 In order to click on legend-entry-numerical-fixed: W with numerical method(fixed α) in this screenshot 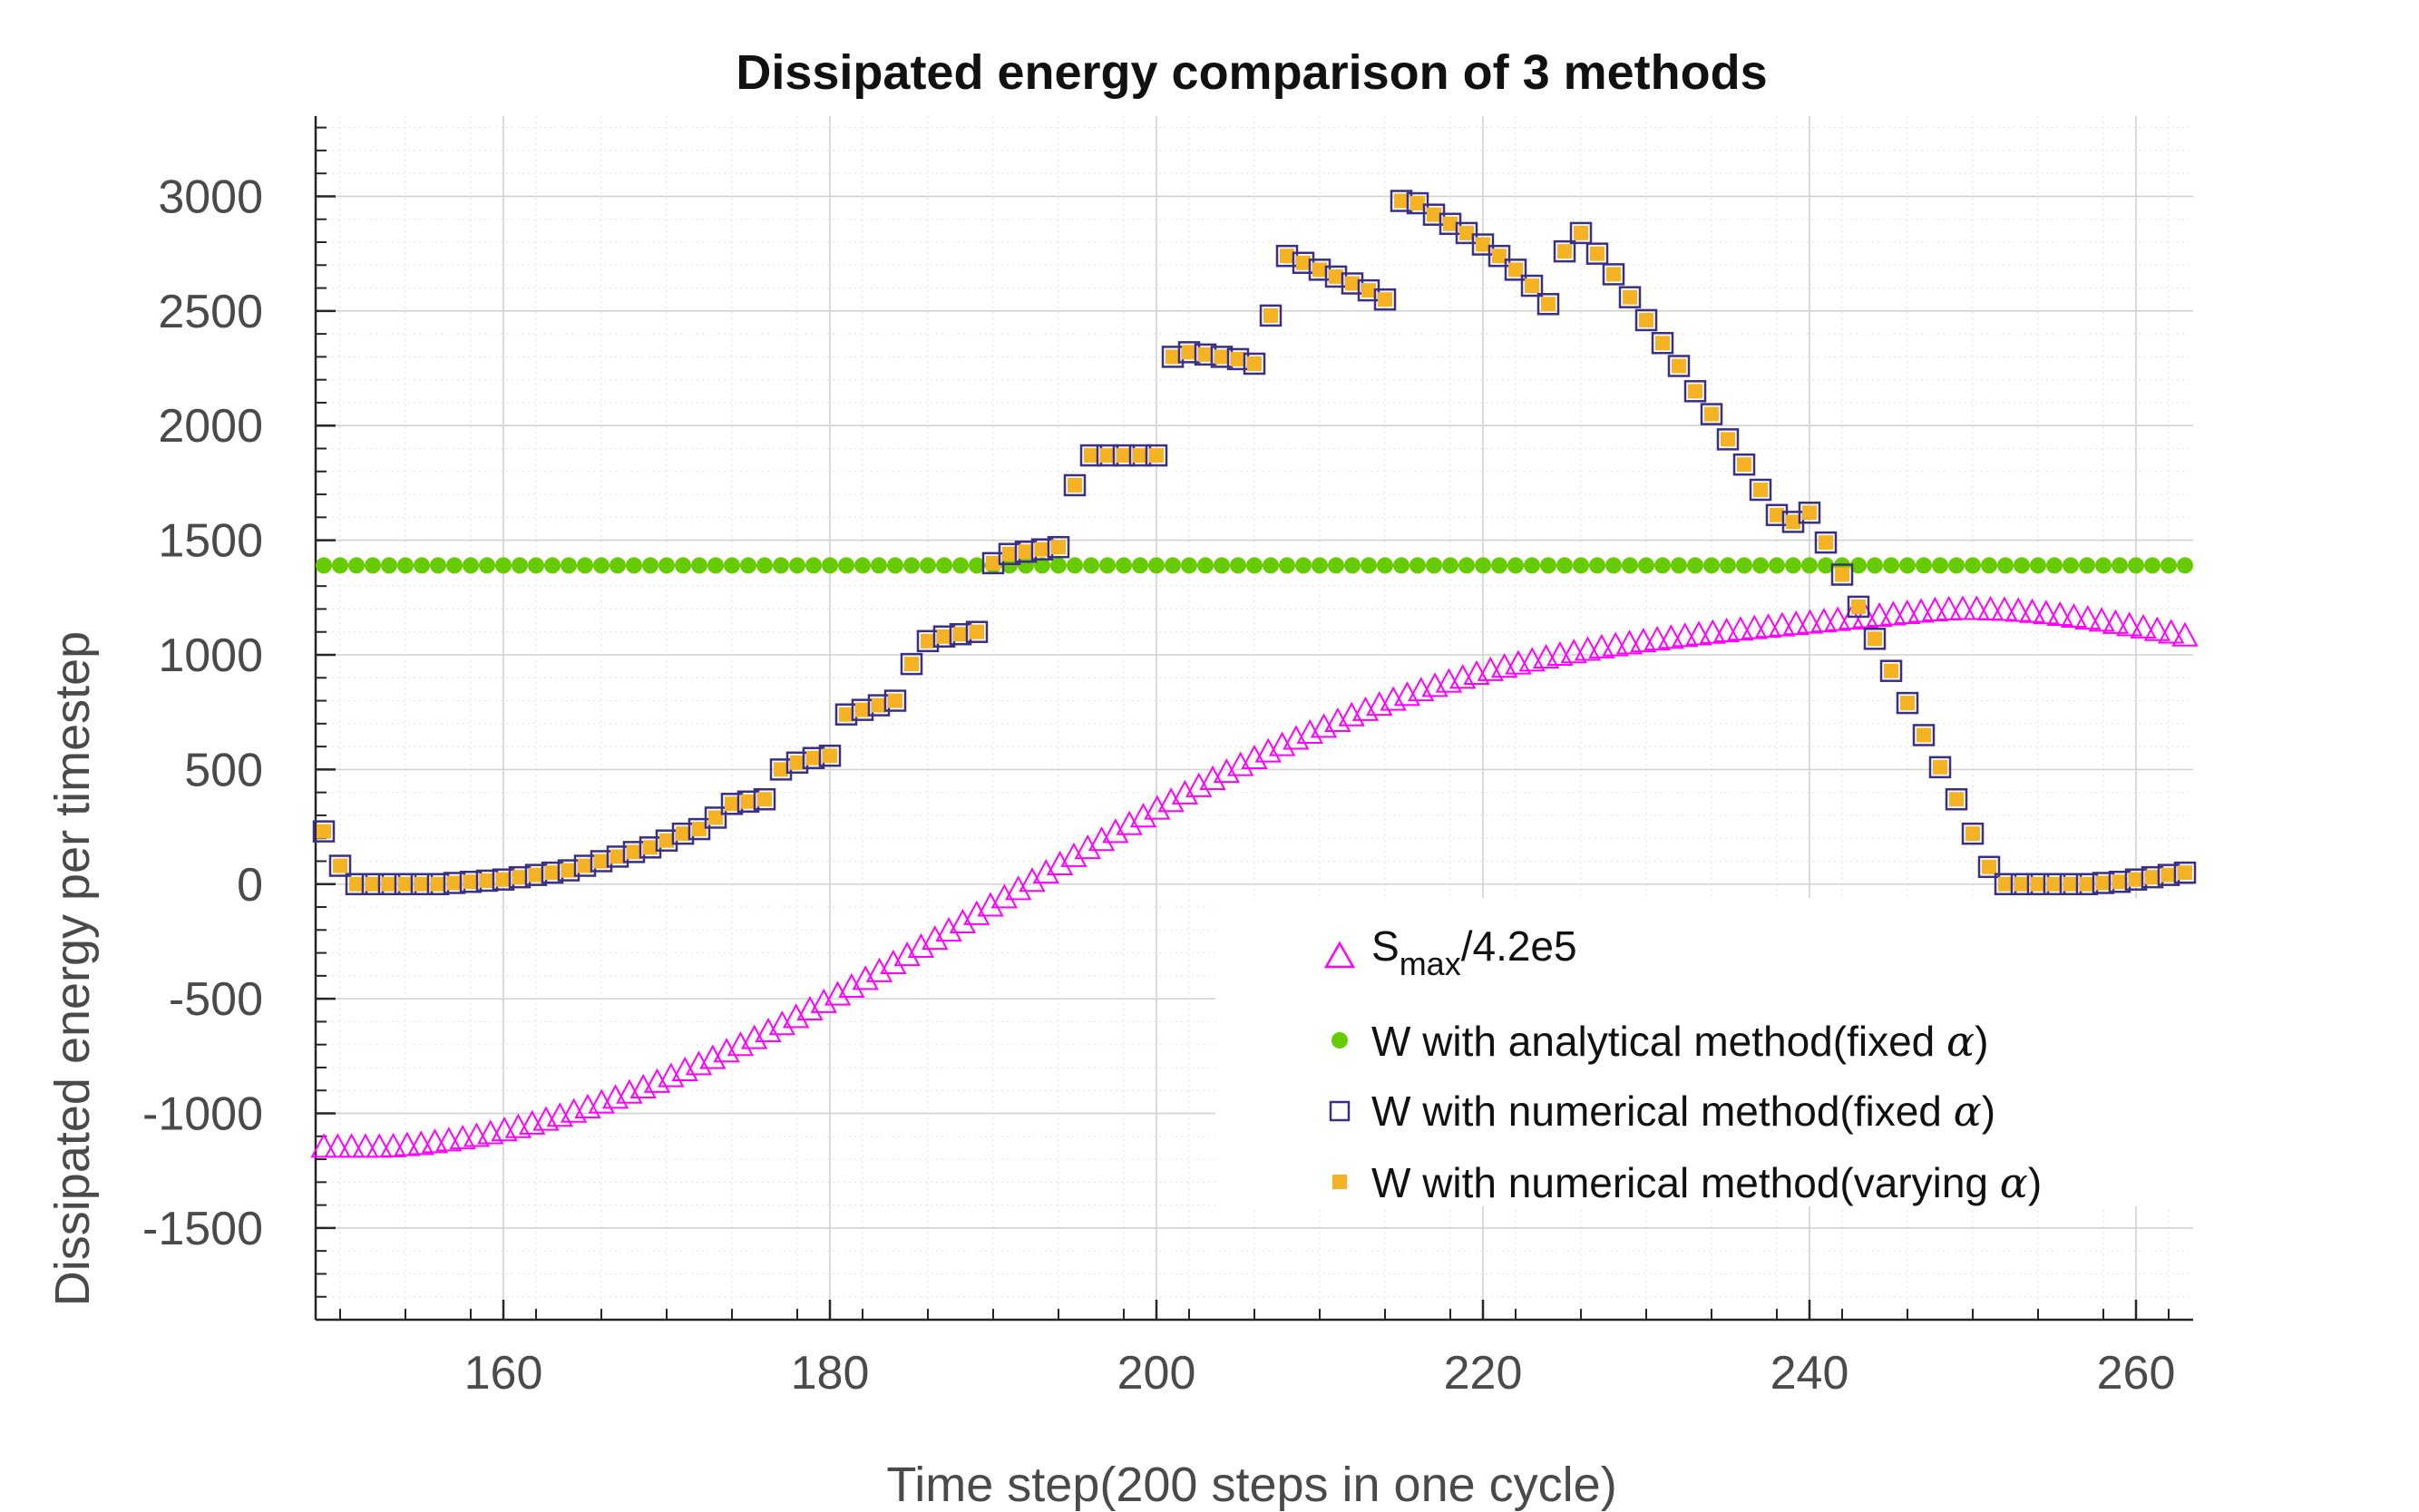, I will do `click(1662, 1111)`.